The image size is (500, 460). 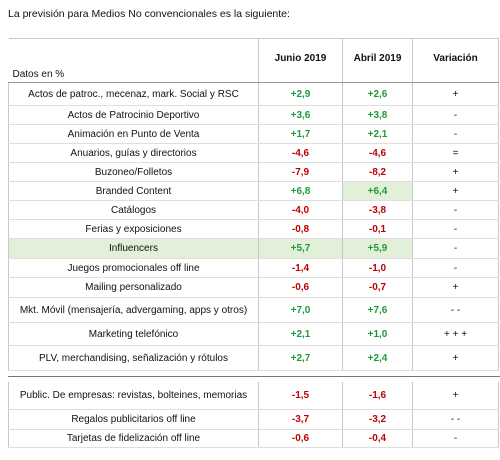 I want to click on value-cell: +2,9, so click(x=300, y=94).